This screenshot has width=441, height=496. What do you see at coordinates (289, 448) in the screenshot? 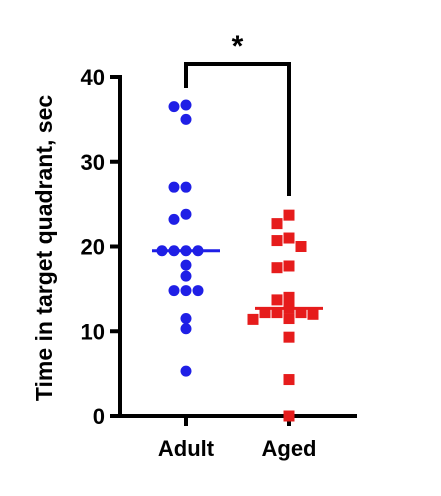
I see `x-tick-label: Aged` at bounding box center [289, 448].